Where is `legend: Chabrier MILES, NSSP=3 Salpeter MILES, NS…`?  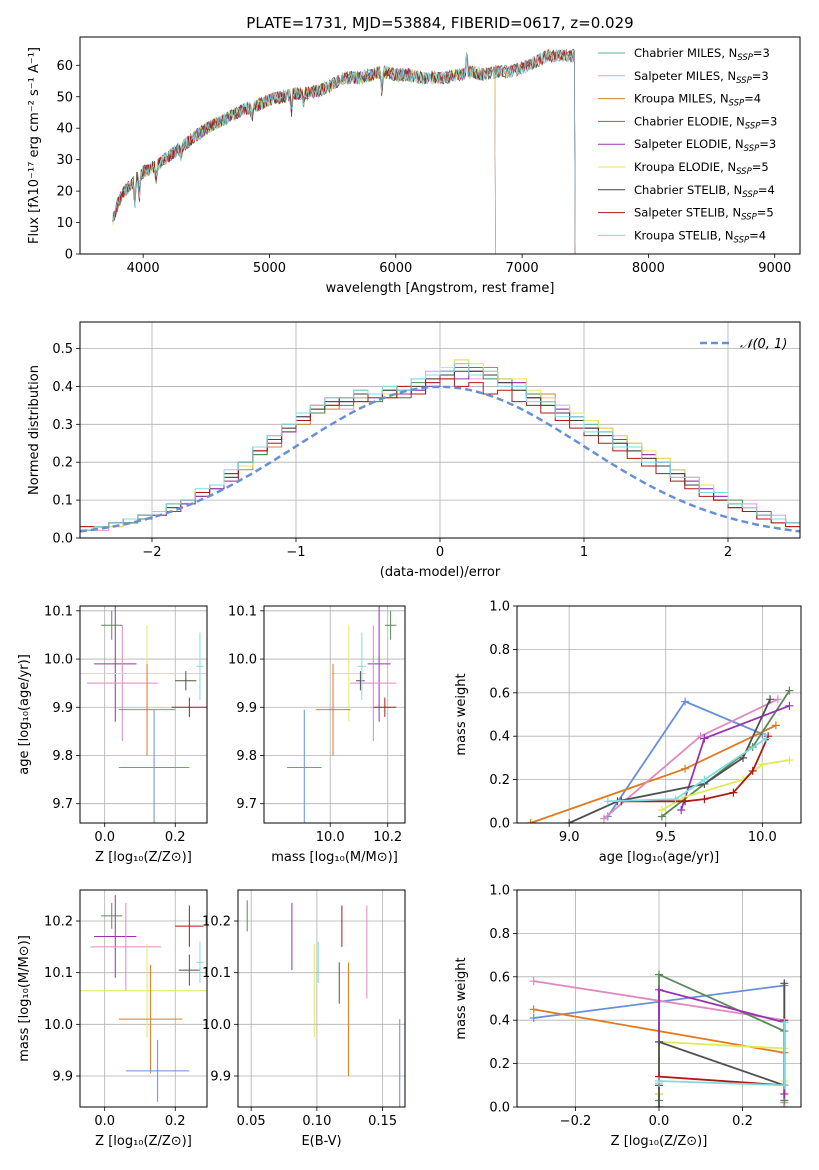
legend: Chabrier MILES, NSSP=3 Salpeter MILES, NS… is located at coordinates (687, 145).